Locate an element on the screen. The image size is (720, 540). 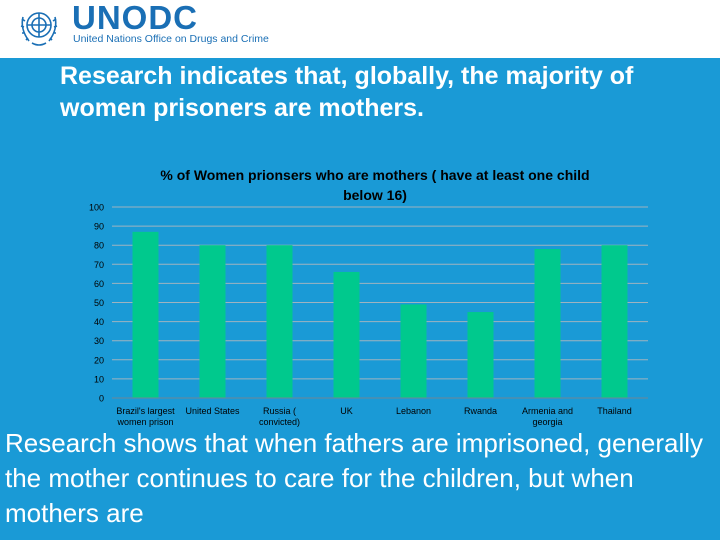
y-tick-label: 30 is located at coordinates (99, 341).